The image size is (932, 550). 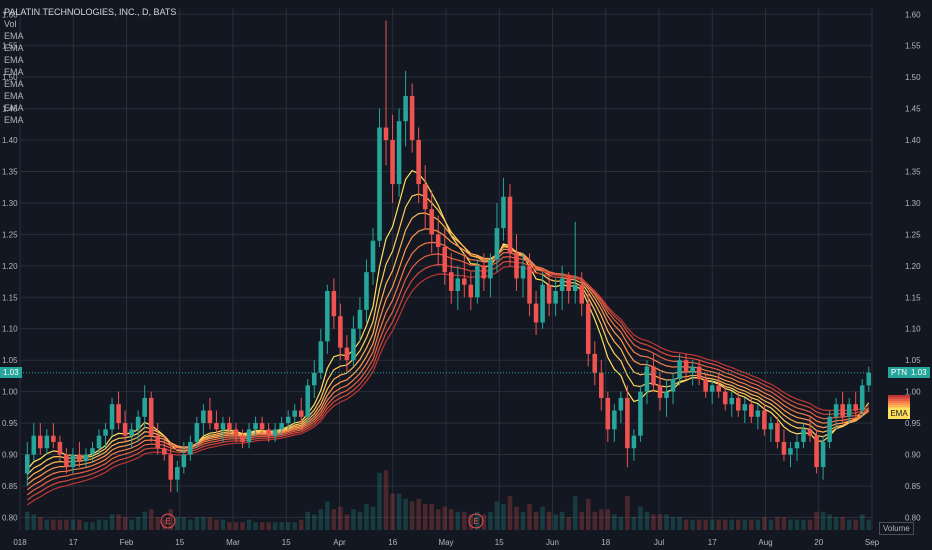 I want to click on y-tick-label: 0.80, so click(x=913, y=517).